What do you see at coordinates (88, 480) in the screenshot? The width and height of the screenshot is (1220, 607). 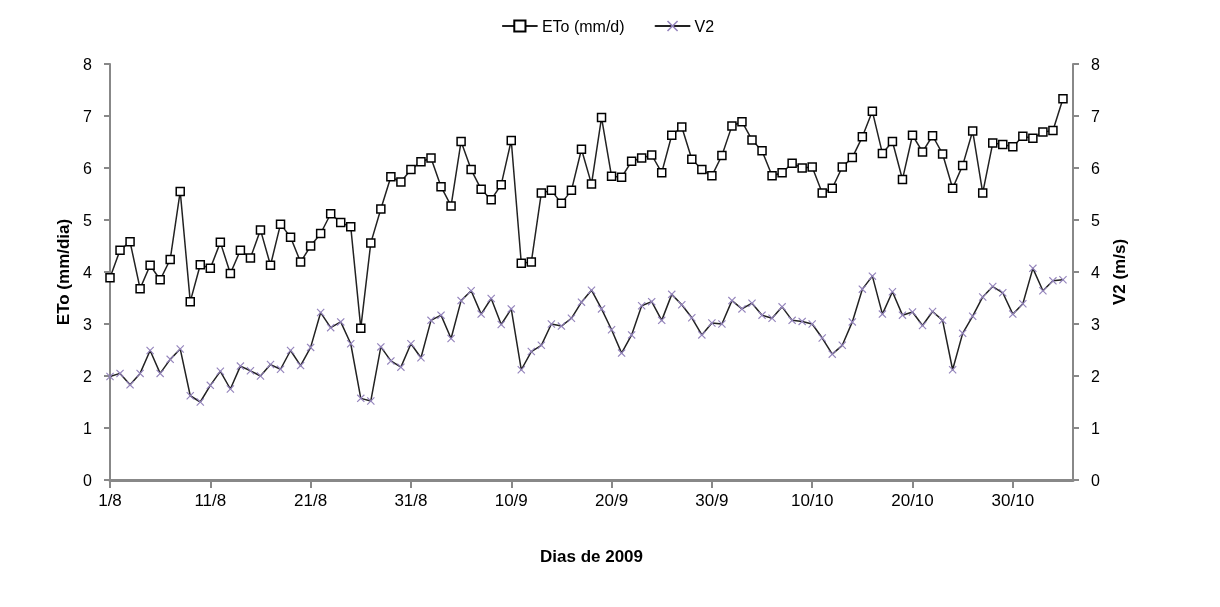 I see `y-tick-label: 0` at bounding box center [88, 480].